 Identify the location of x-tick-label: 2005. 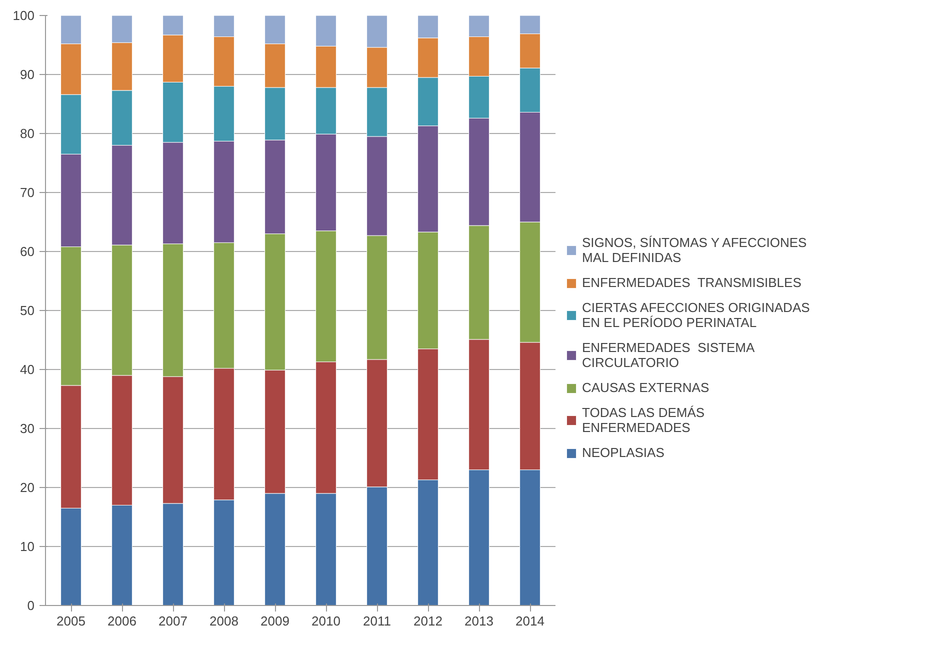
(71, 621).